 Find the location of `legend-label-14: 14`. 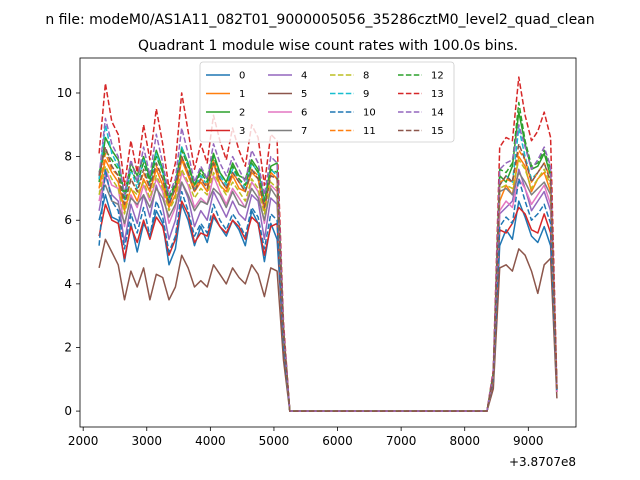

legend-label-14: 14 is located at coordinates (437, 113).